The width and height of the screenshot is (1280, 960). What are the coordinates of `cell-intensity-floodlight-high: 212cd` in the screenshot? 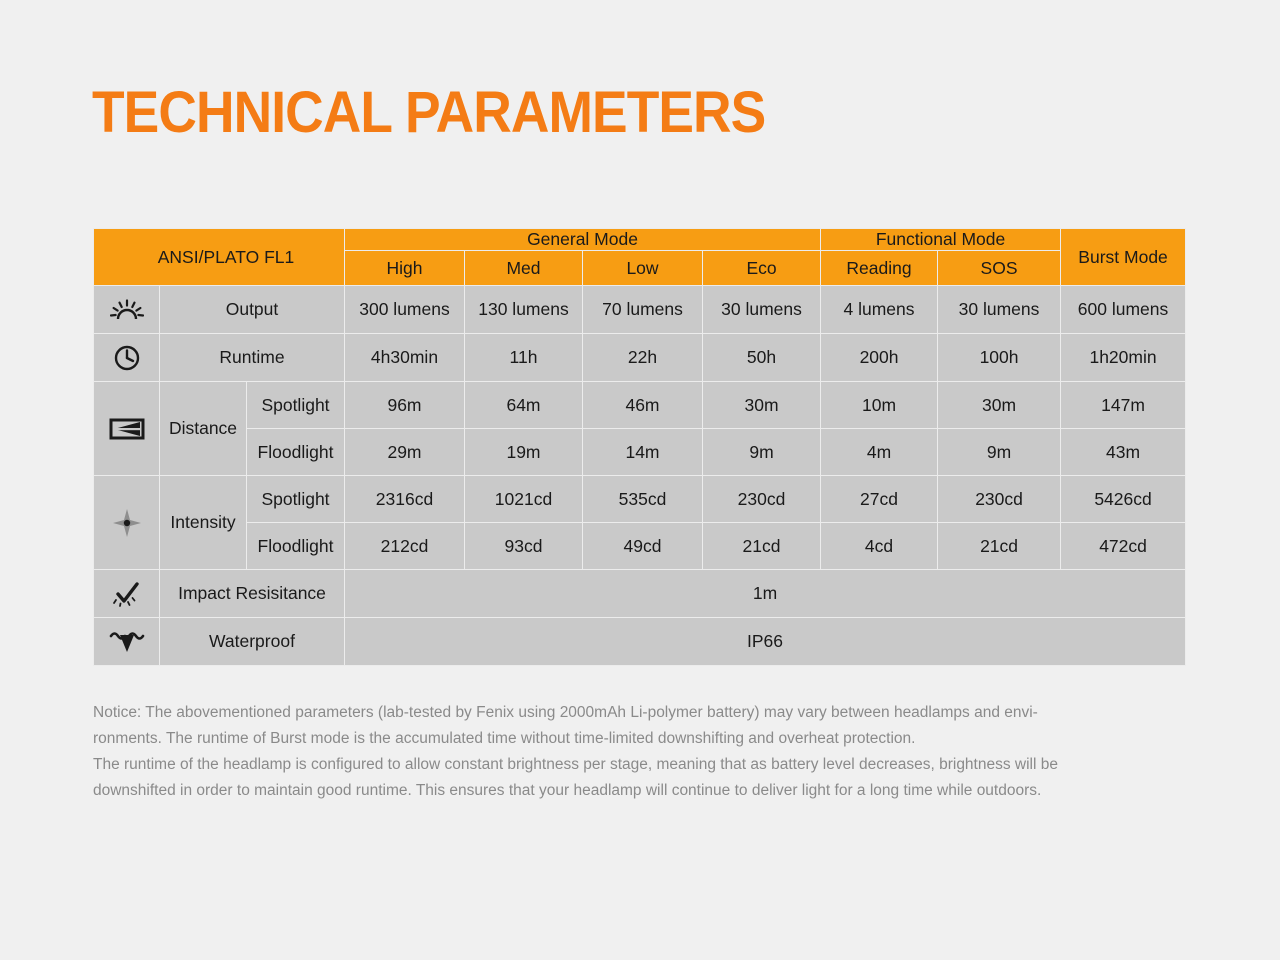 It's located at (404, 546).